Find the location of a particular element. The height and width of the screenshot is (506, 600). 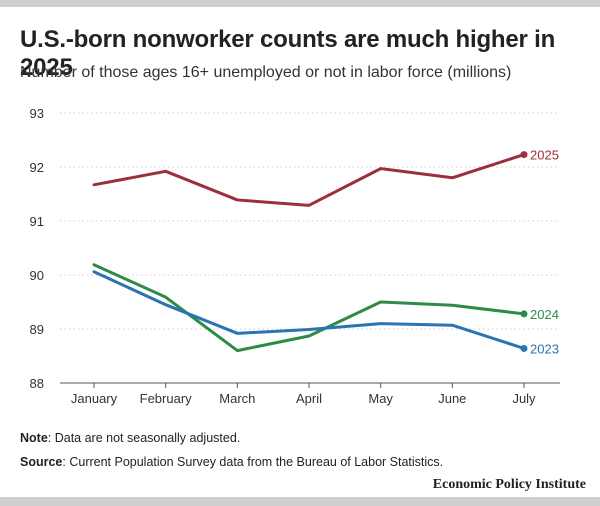

y-tick-label-90: 90 is located at coordinates (37, 275).